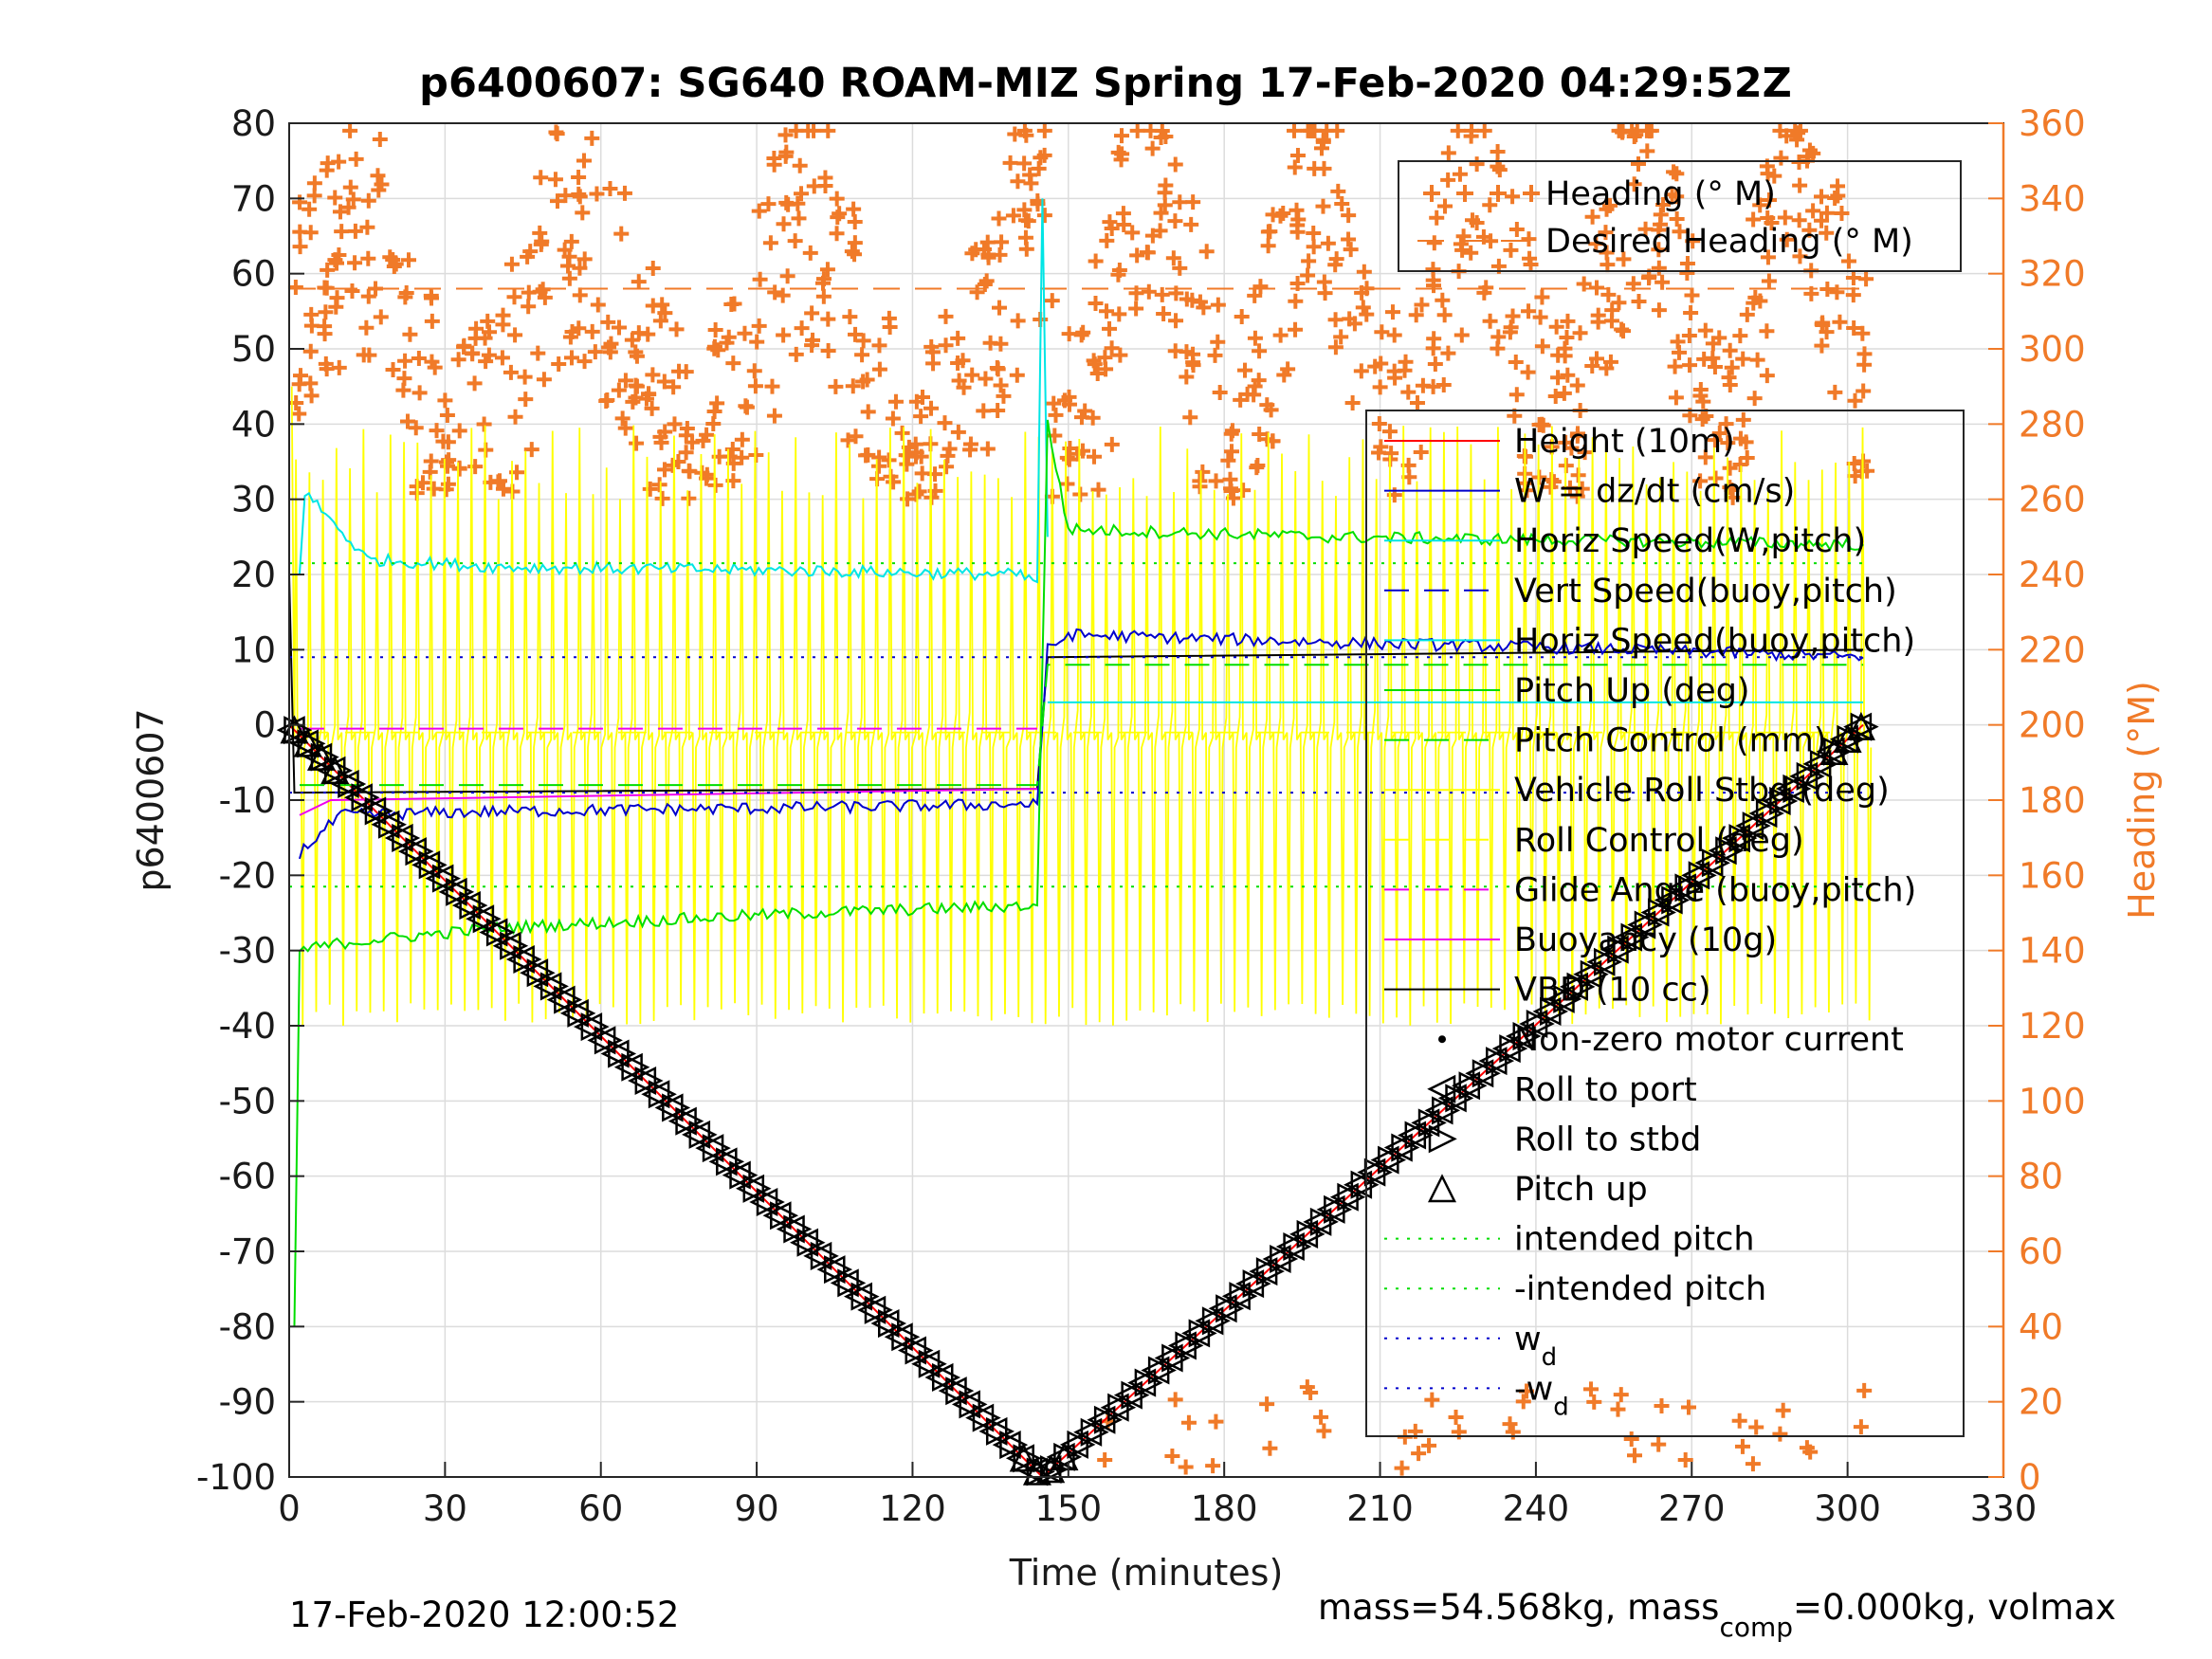 The image size is (2212, 1659). I want to click on y-right-tick-label: 100, so click(2052, 1101).